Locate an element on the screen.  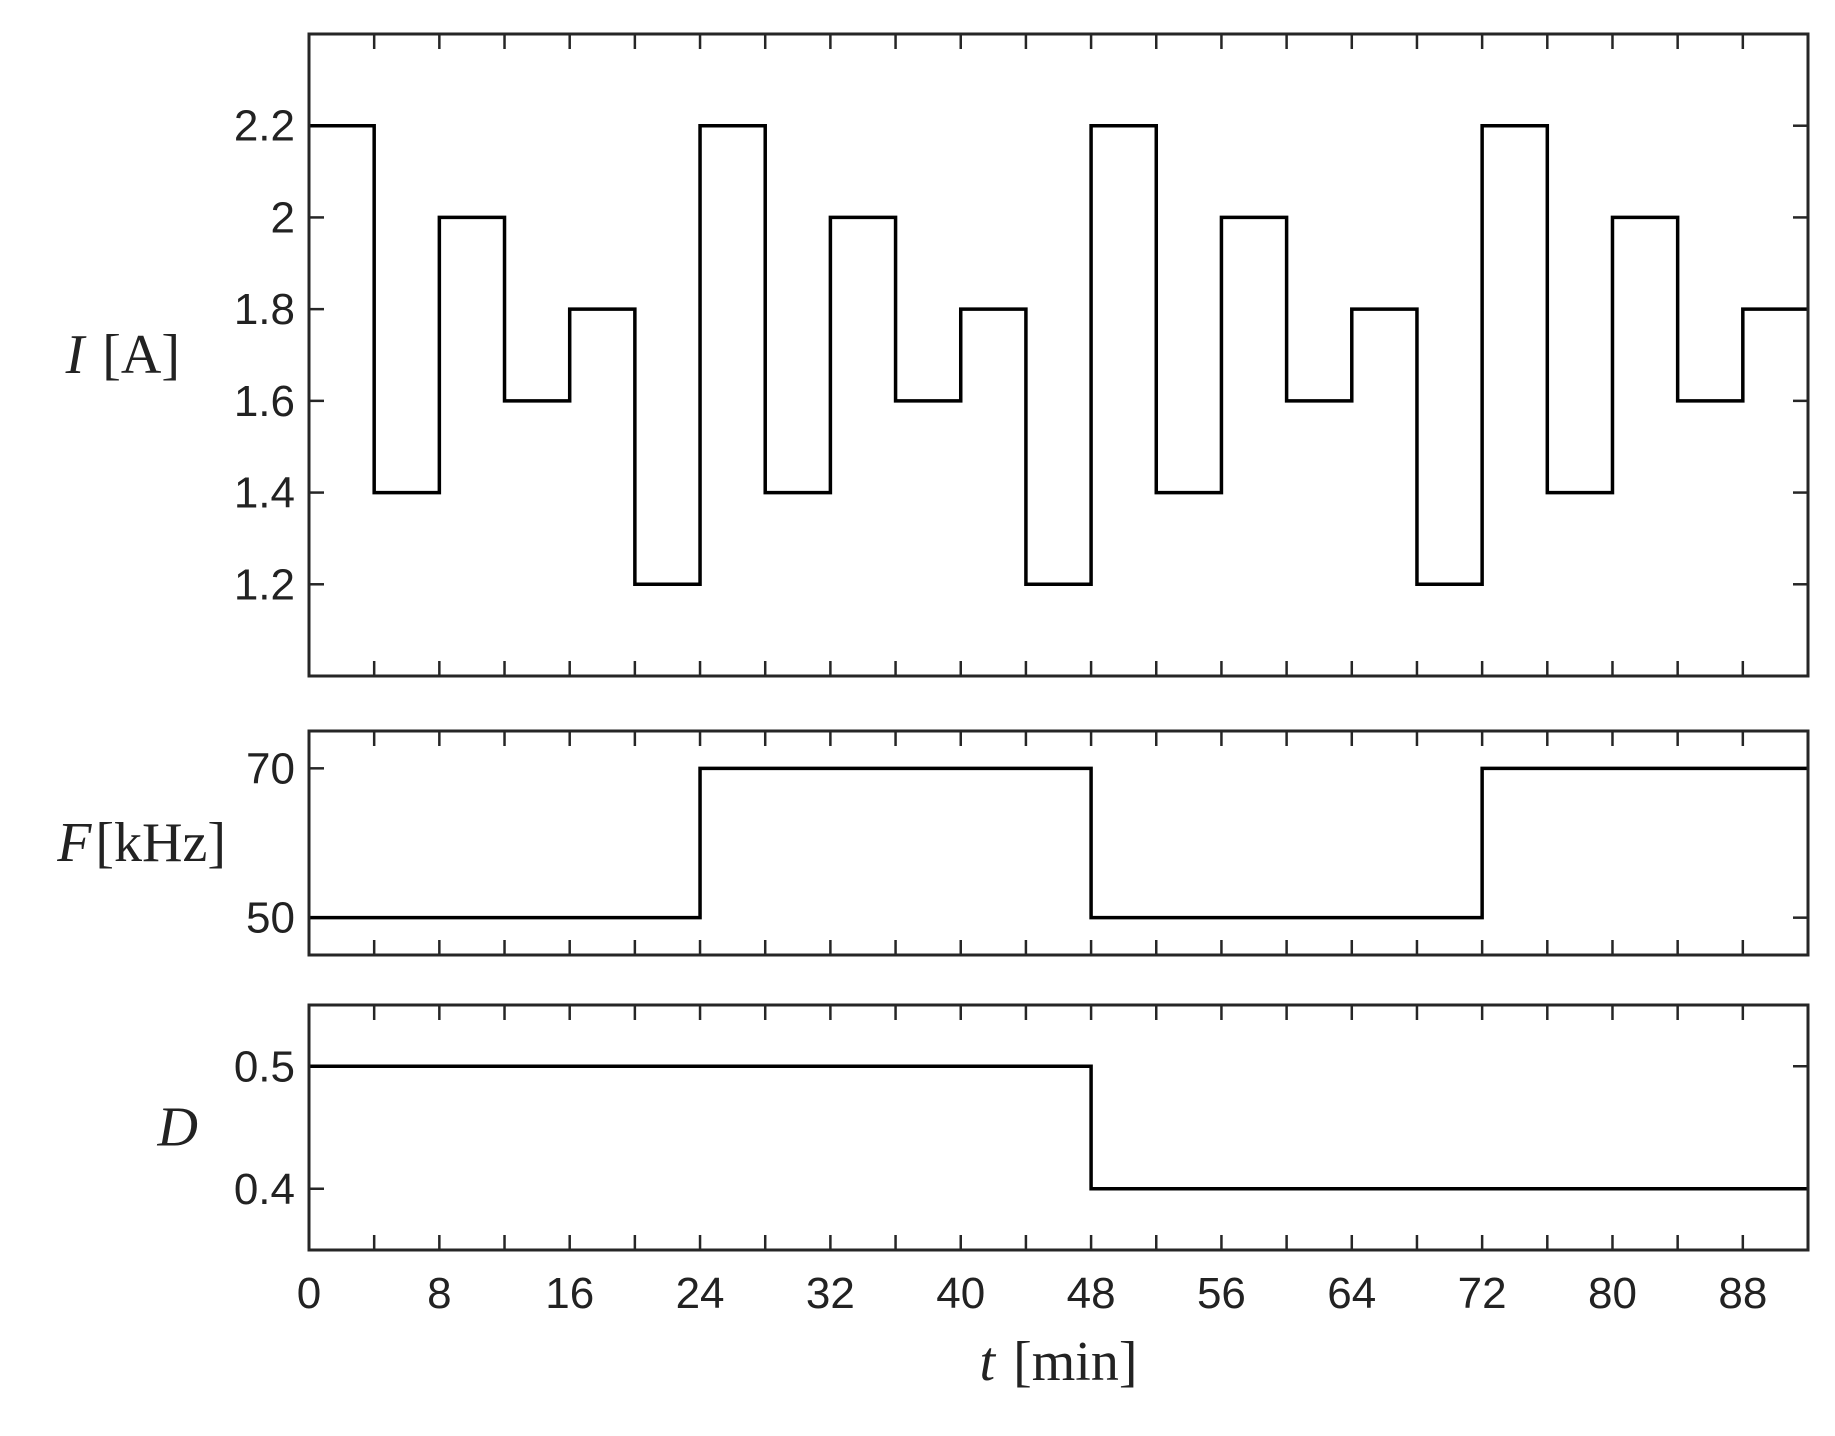
y-axis-label-variable: D is located at coordinates (177, 1128).